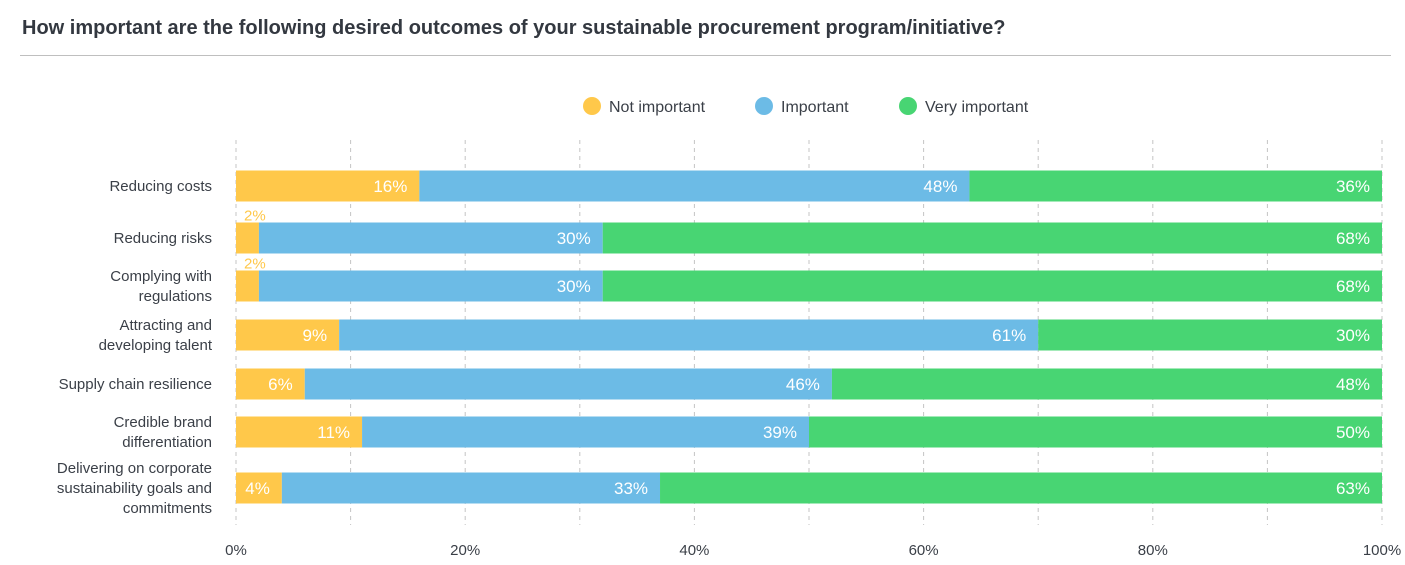 The image size is (1405, 565). Describe the element at coordinates (780, 432) in the screenshot. I see `value-label: 39%` at that location.